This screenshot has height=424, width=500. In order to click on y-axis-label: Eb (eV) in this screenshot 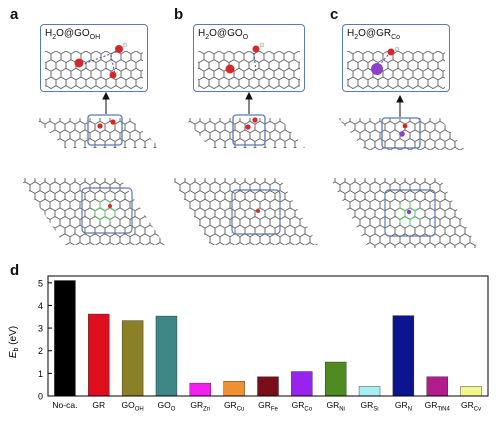, I will do `click(14, 342)`.